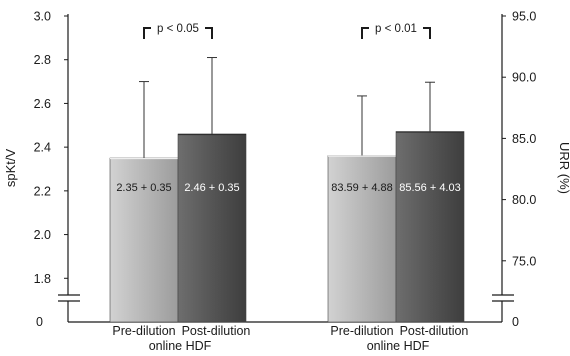 This screenshot has height=356, width=570. Describe the element at coordinates (524, 261) in the screenshot. I see `right-tick-label: 75.0` at that location.